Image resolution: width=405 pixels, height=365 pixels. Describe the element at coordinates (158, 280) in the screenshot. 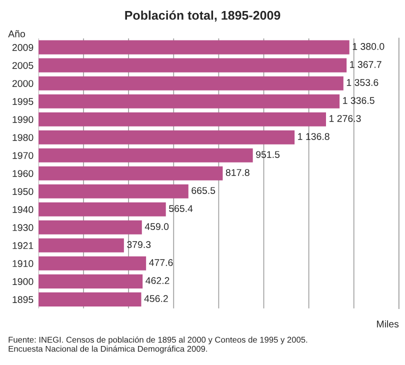

I see `data-label: 462.2` at that location.